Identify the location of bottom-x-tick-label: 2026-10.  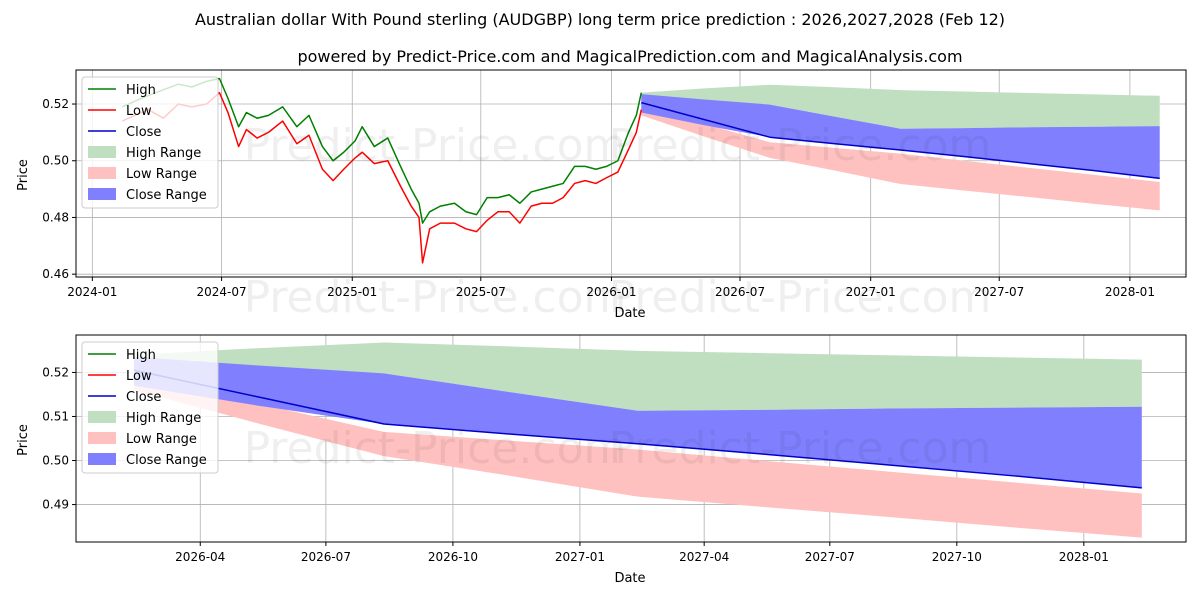
(453, 557).